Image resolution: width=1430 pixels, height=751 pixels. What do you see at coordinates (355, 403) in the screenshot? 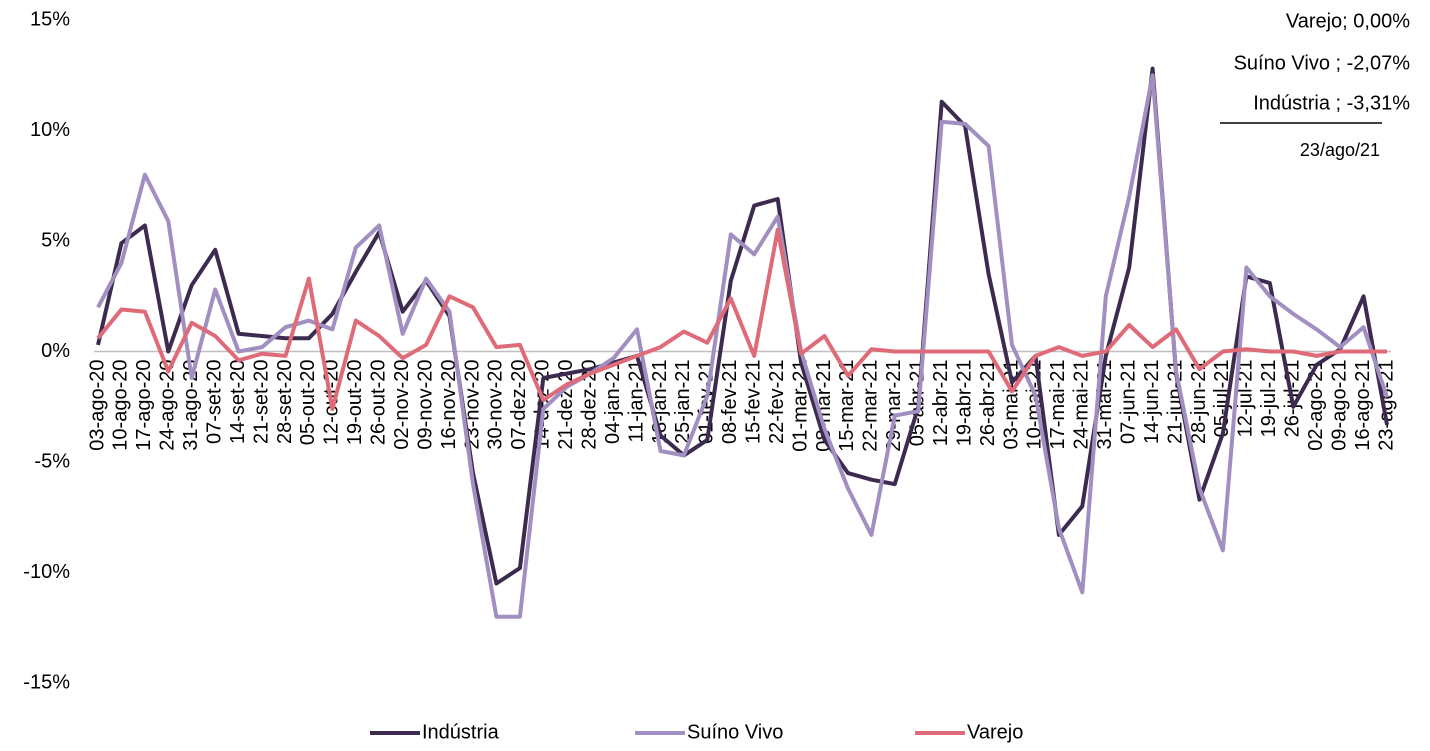
I see `x-tick-label: 19-out-20` at bounding box center [355, 403].